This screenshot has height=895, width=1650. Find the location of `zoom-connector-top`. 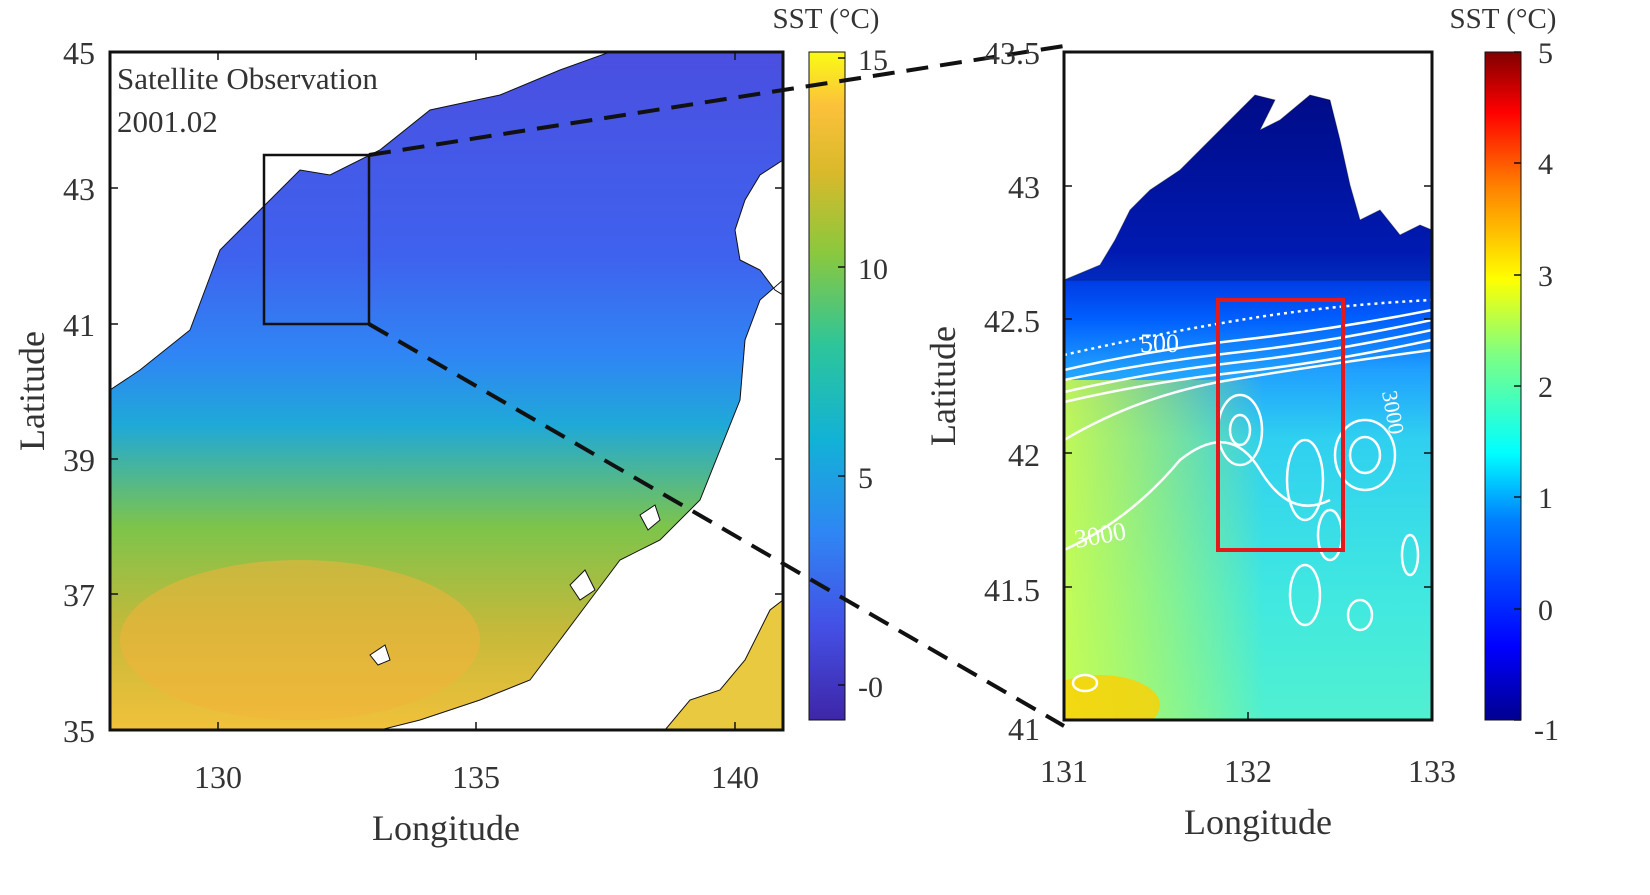

zoom-connector-top is located at coordinates (716, 100).